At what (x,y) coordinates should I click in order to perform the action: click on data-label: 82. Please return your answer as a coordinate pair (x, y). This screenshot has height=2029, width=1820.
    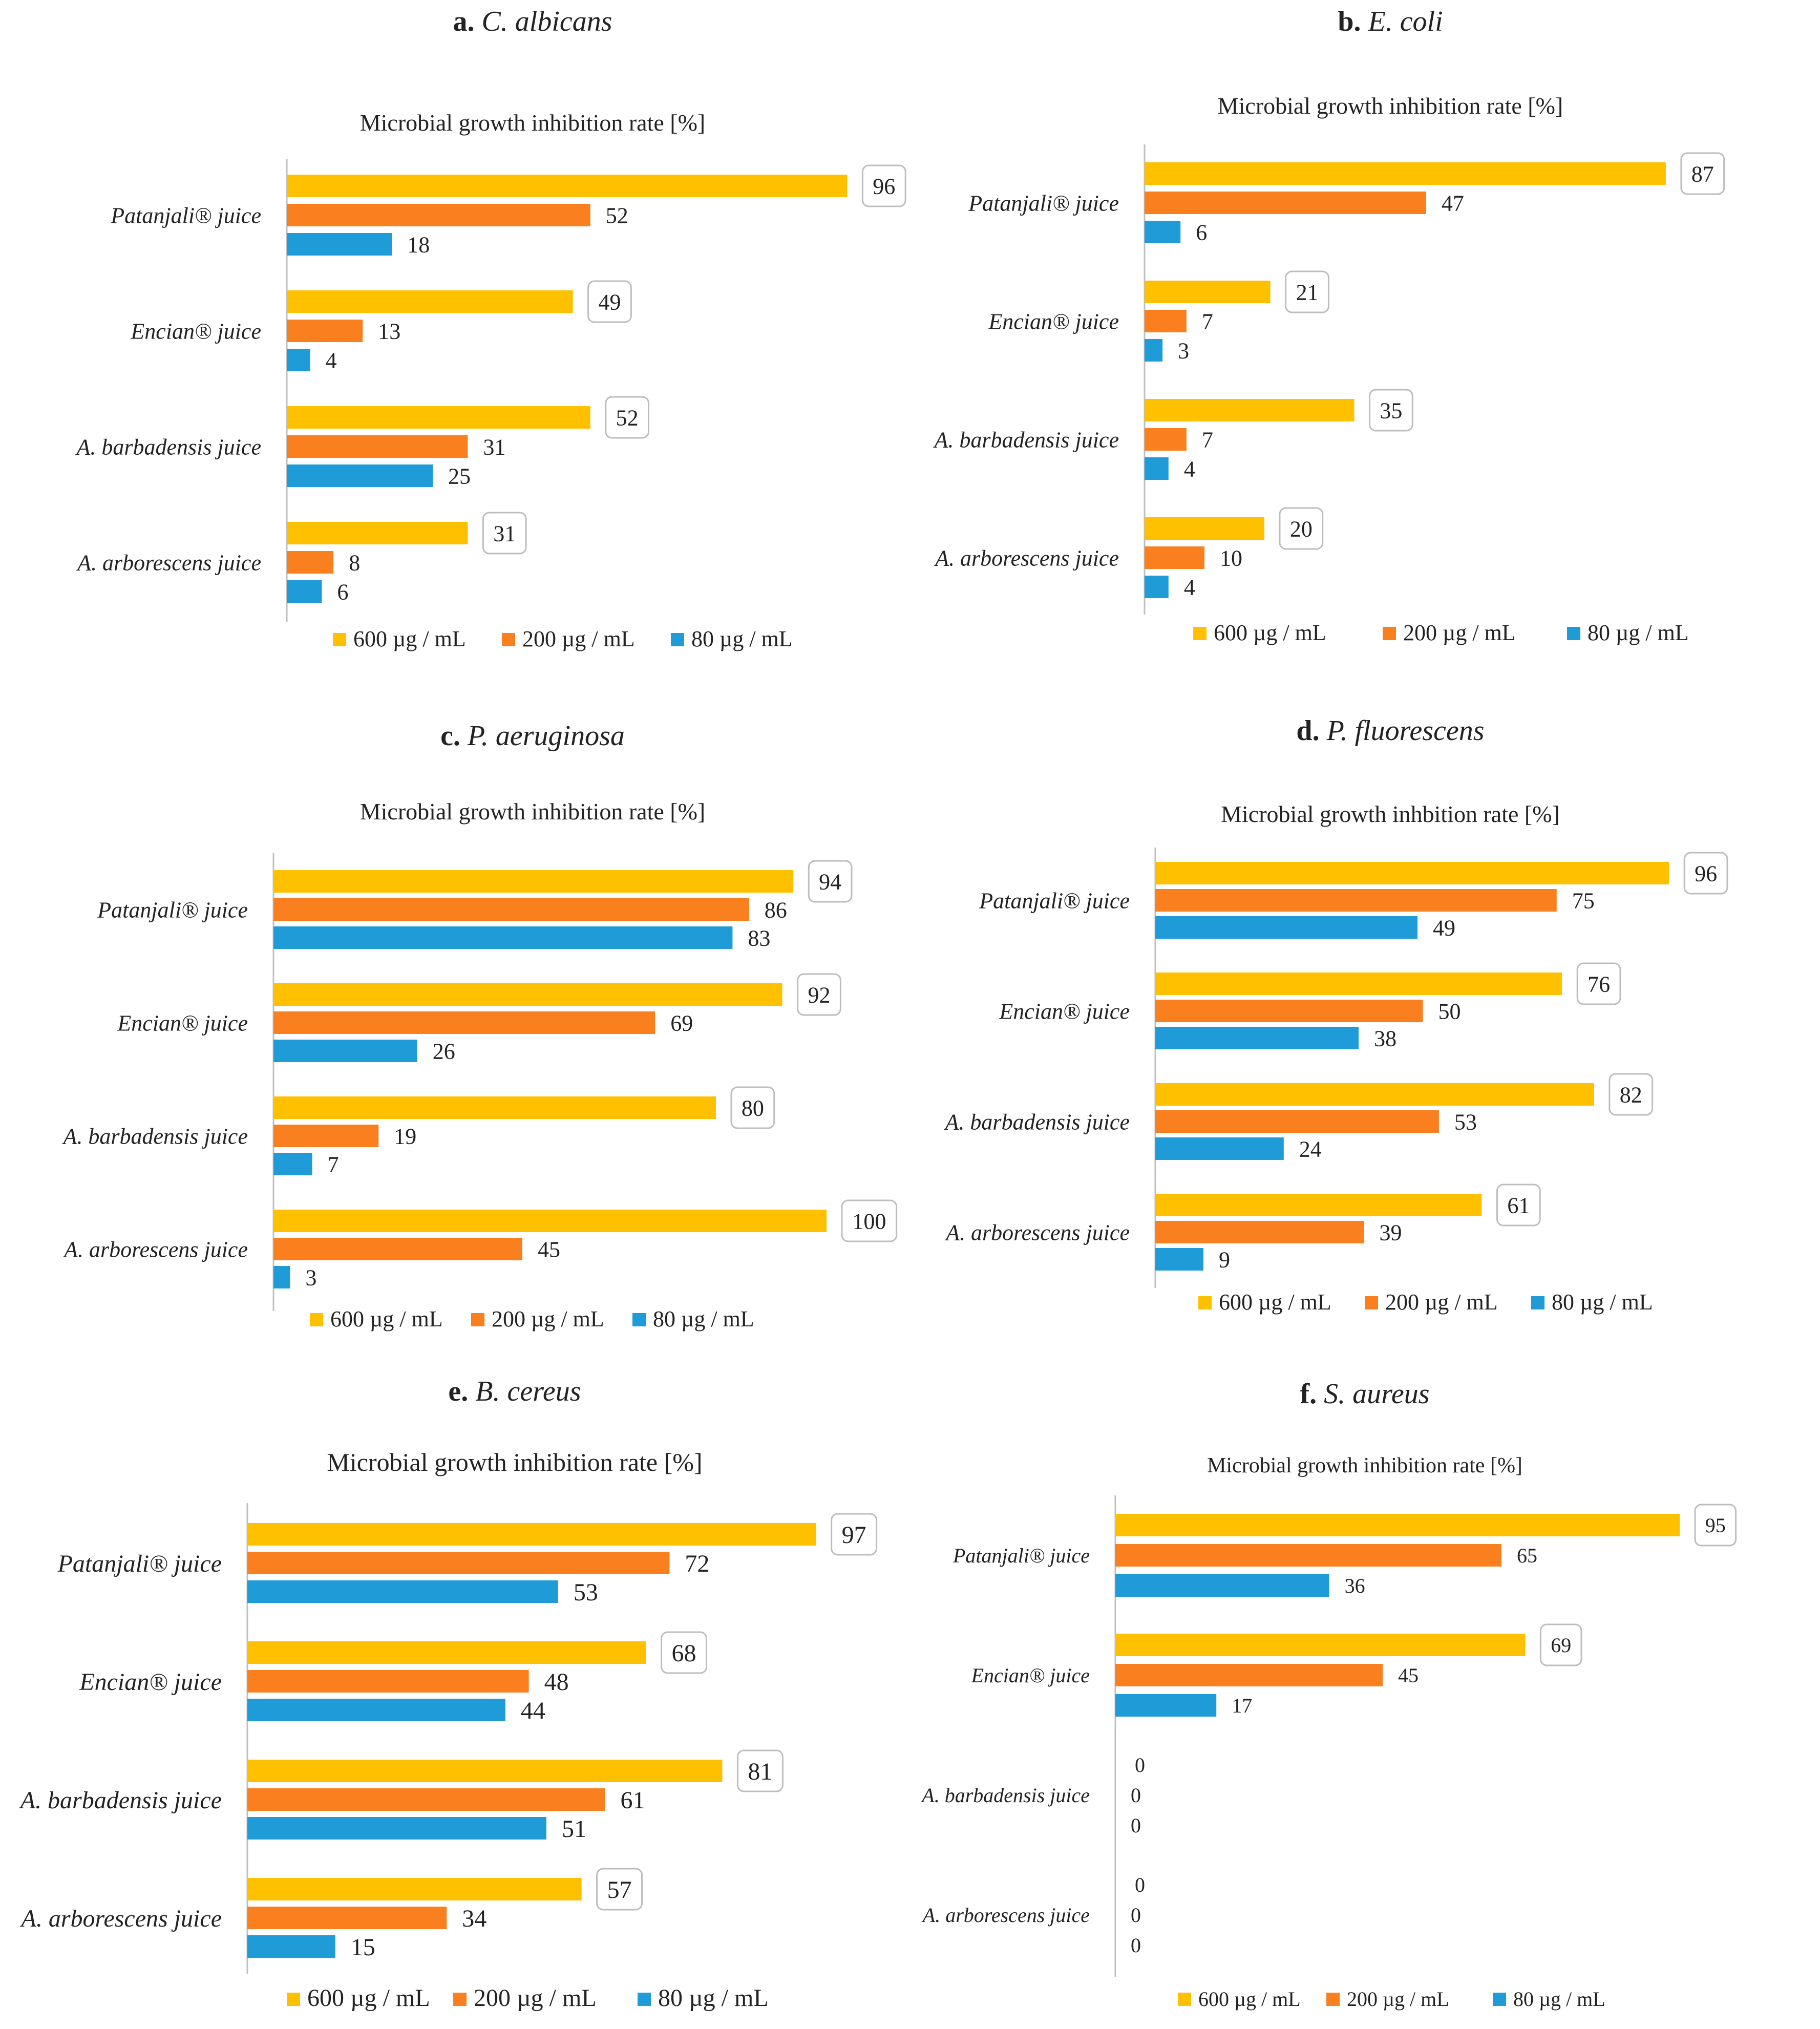
    Looking at the image, I should click on (1631, 1094).